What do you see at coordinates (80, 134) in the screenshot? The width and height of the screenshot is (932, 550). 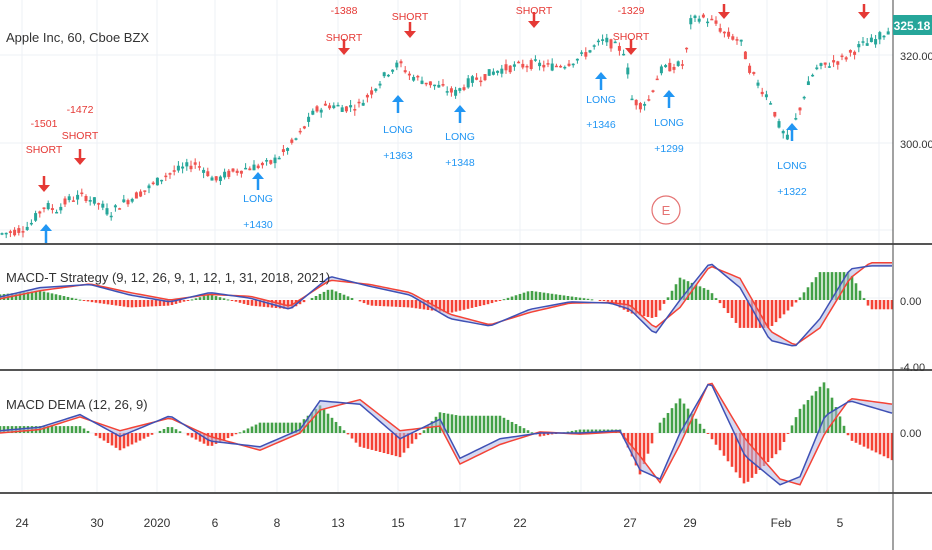 I see `short-signal: -1472 SHORT` at bounding box center [80, 134].